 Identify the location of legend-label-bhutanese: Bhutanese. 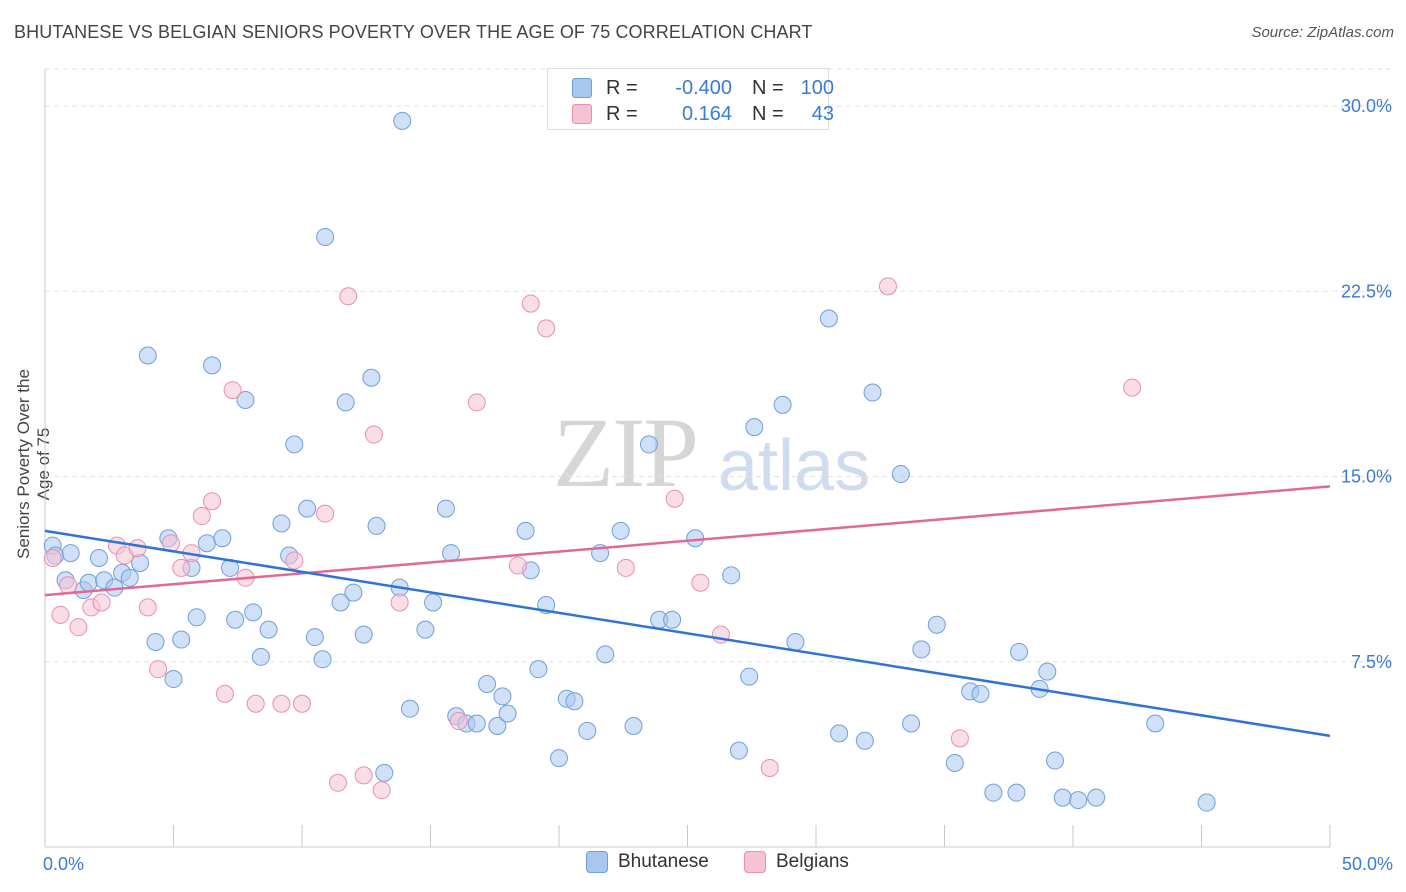
(663, 861).